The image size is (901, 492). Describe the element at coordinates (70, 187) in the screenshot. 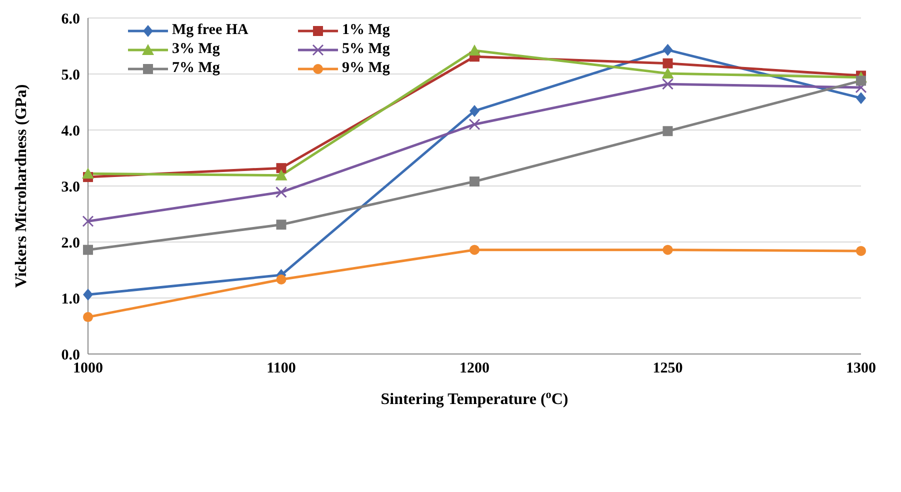

I see `y-tick-label: 3.0` at that location.